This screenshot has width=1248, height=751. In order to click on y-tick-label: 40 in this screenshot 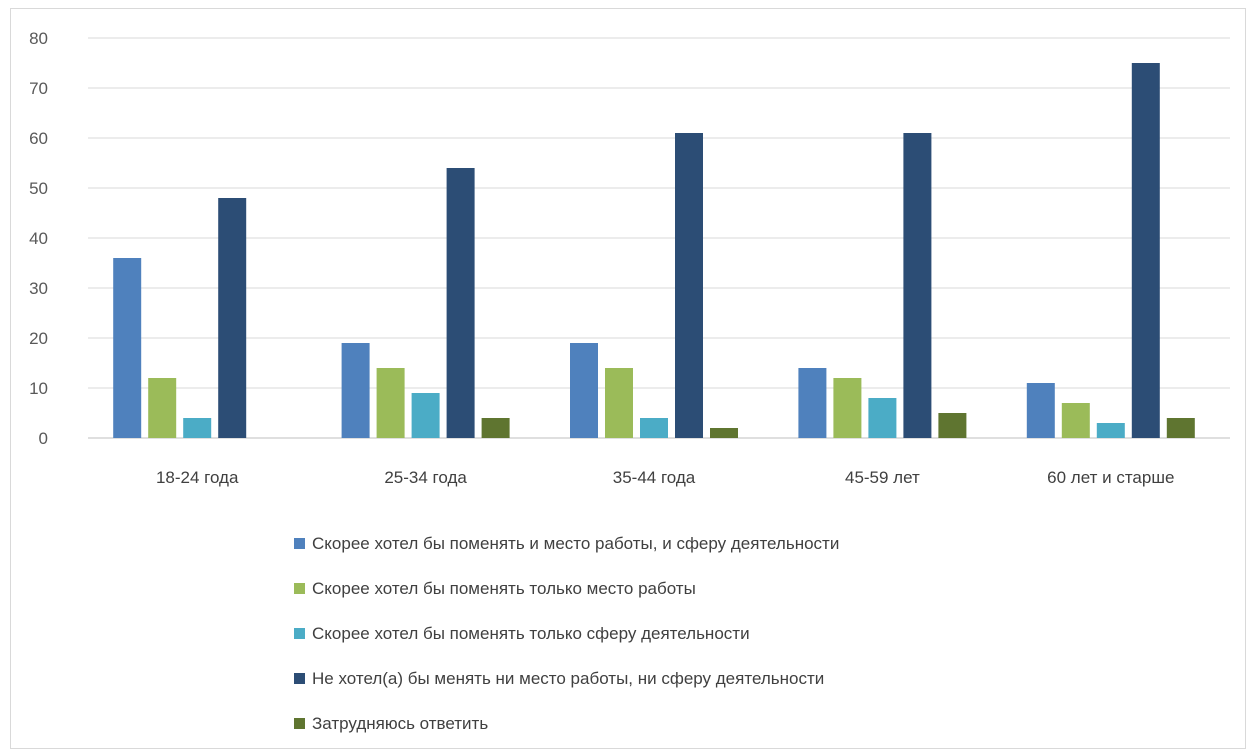, I will do `click(38, 238)`.